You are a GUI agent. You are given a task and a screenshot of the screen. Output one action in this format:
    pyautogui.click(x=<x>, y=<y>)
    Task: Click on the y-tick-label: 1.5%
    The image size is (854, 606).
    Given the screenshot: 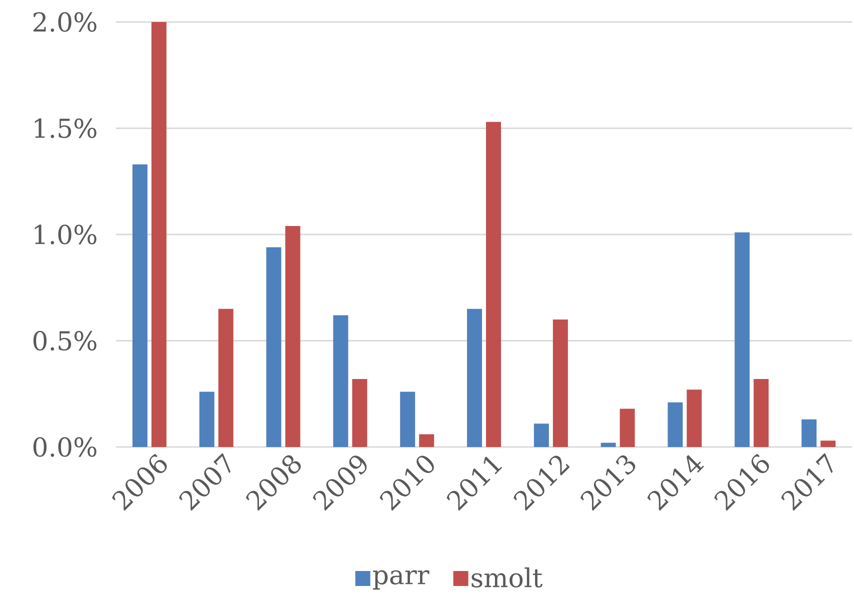 What is the action you would take?
    pyautogui.click(x=65, y=128)
    